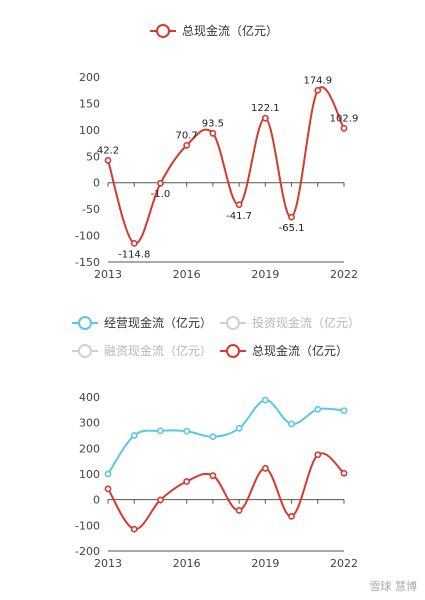 The height and width of the screenshot is (600, 425). I want to click on data-label: 93.5, so click(213, 123).